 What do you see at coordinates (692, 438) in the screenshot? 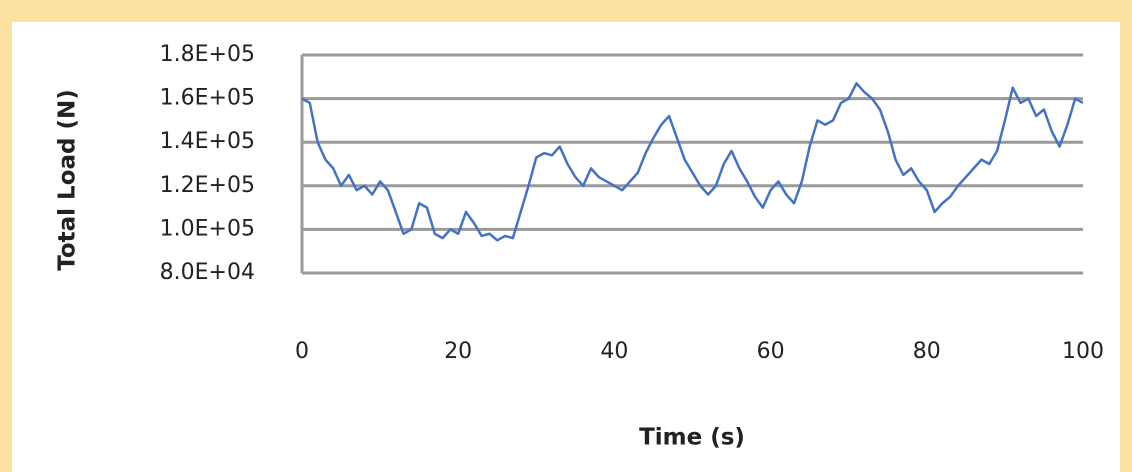
I see `x-axis-title: Time (s)` at bounding box center [692, 438].